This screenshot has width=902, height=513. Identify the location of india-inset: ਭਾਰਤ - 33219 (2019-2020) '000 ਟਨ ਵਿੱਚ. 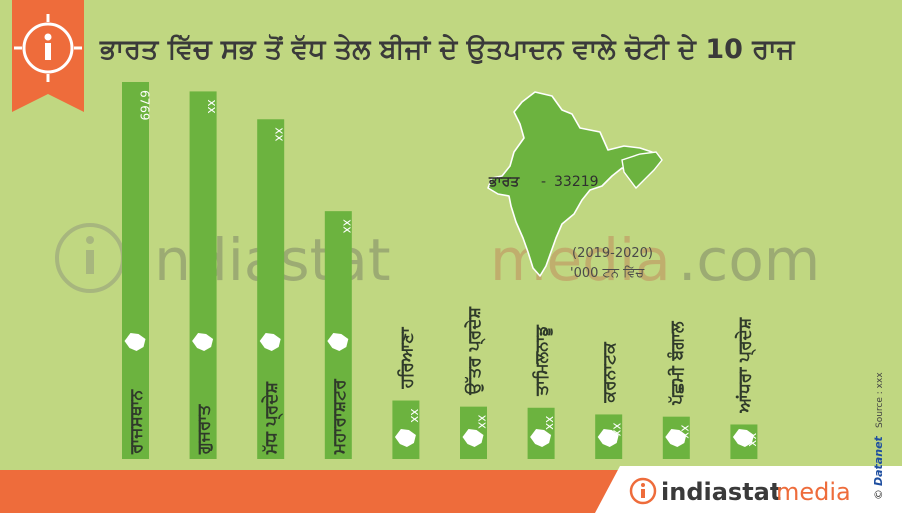
(575, 186).